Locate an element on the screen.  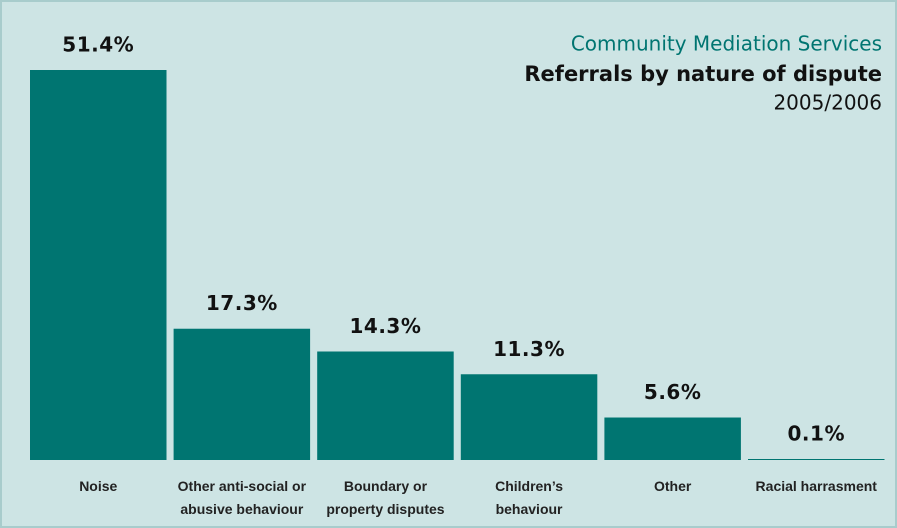
value-label: 11.3% is located at coordinates (529, 349).